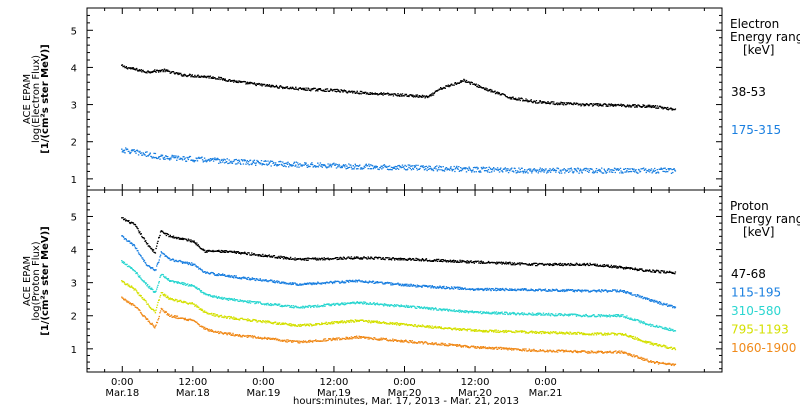 This screenshot has width=800, height=410. I want to click on series-1060-1900, so click(399, 331).